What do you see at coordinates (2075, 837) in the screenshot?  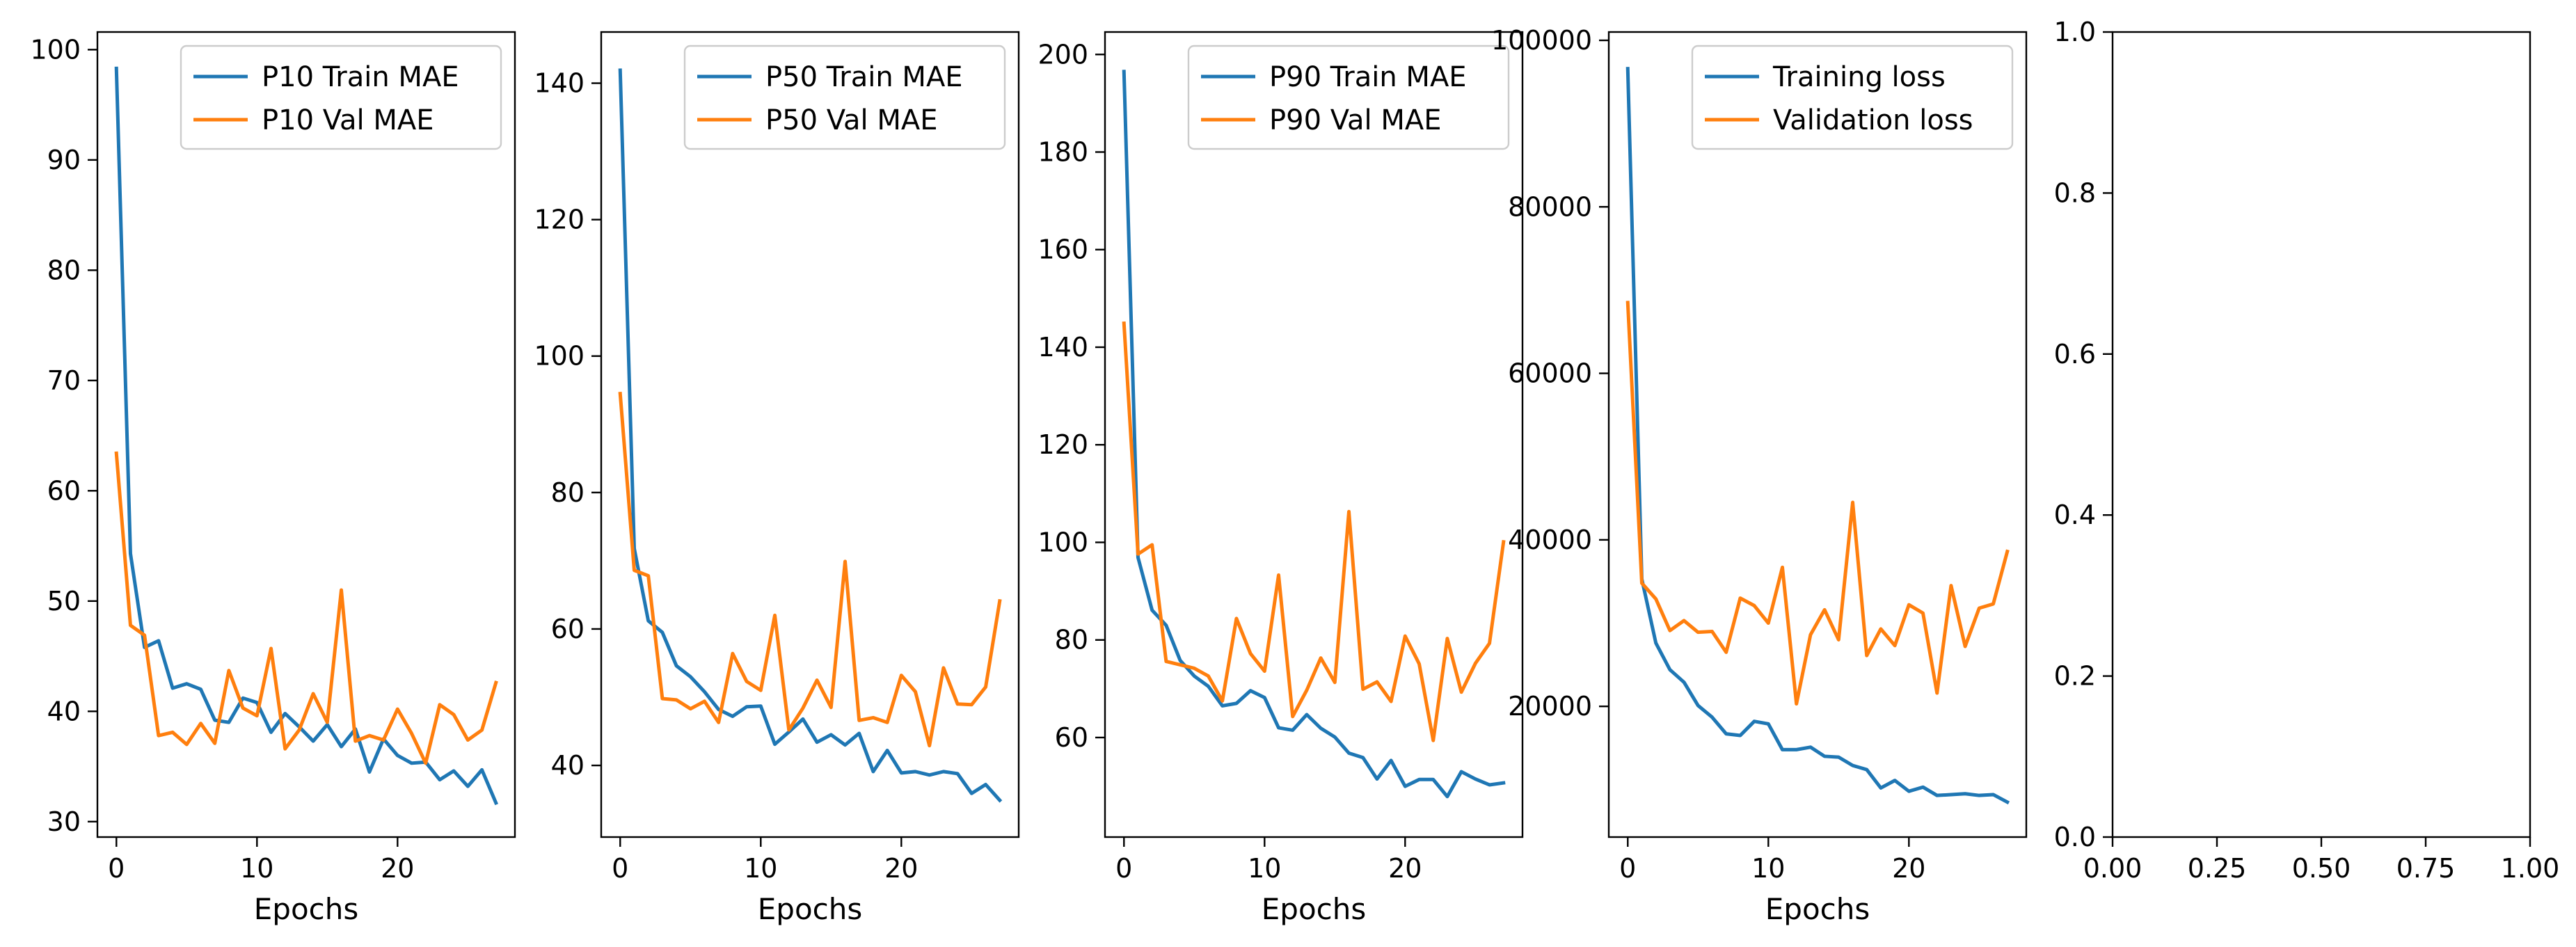 I see `y-tick-label: 0.0` at bounding box center [2075, 837].